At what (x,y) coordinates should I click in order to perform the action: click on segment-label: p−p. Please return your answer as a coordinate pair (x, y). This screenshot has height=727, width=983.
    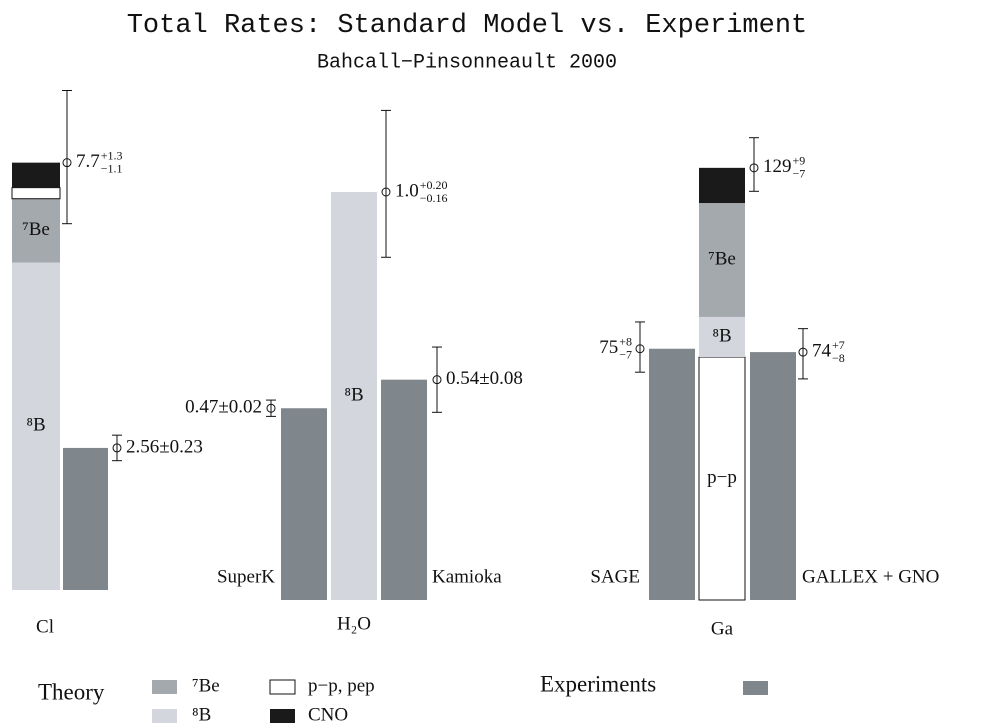
    Looking at the image, I should click on (722, 477).